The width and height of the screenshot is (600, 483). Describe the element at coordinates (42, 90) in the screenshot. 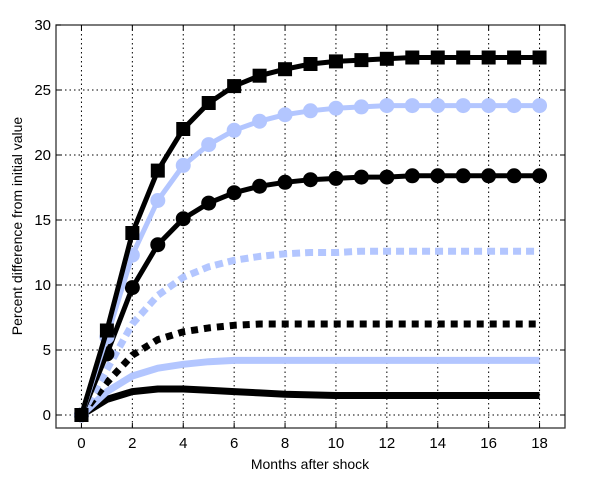

I see `y-tick-label: 25` at that location.